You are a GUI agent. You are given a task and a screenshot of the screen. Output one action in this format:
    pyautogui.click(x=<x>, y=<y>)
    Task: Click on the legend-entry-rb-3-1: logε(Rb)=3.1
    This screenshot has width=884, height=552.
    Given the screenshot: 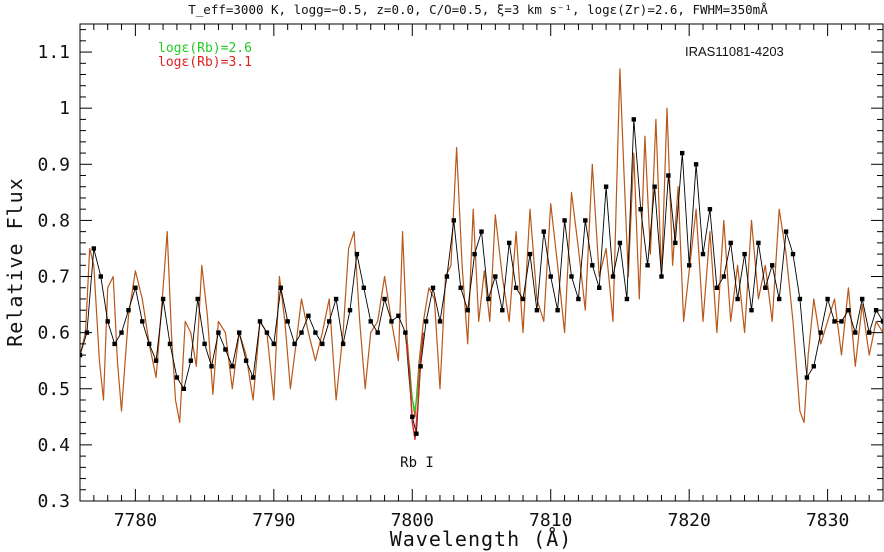 What is the action you would take?
    pyautogui.click(x=205, y=62)
    